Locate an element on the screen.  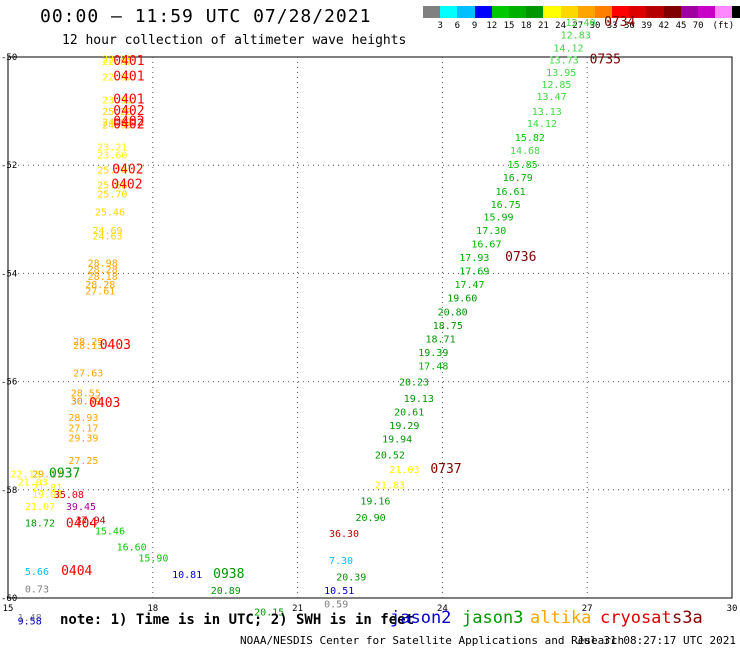
colorbar-tick-label: 45 is located at coordinates (681, 26).